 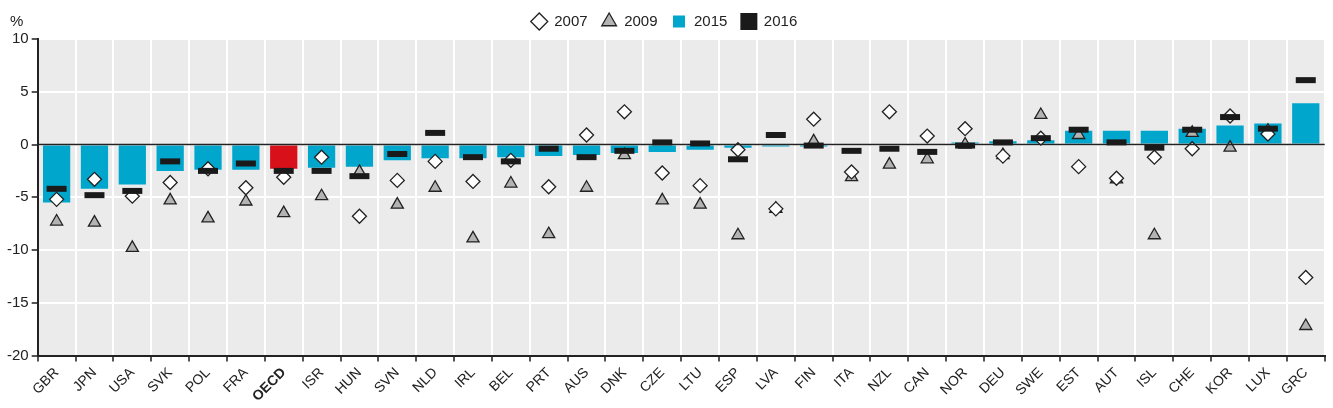 What do you see at coordinates (641, 20) in the screenshot?
I see `legend-label: 2009` at bounding box center [641, 20].